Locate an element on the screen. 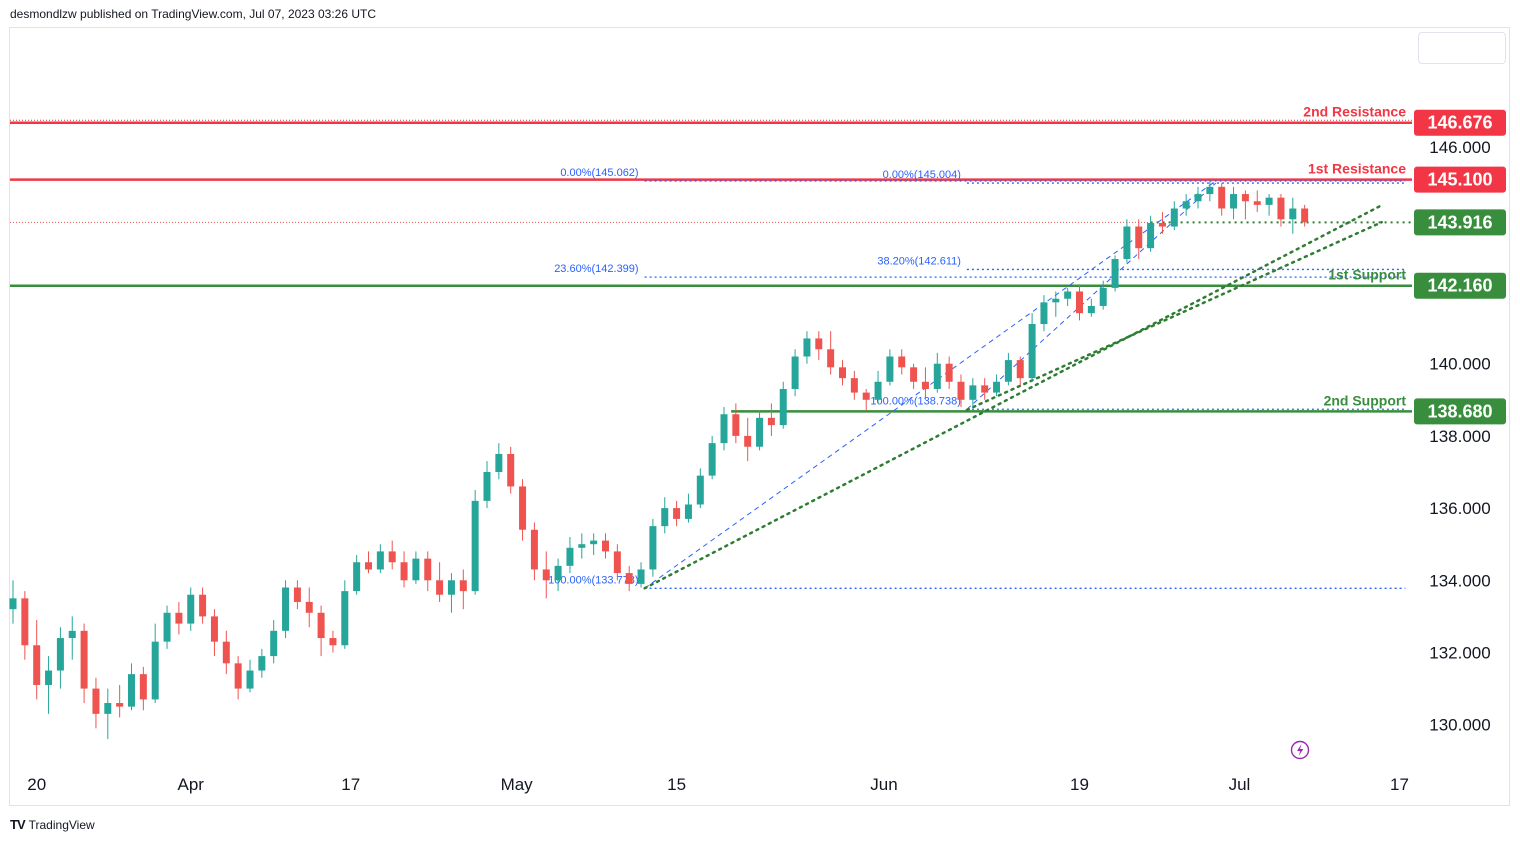  fib-label: 38.20%(142.611) is located at coordinates (919, 261).